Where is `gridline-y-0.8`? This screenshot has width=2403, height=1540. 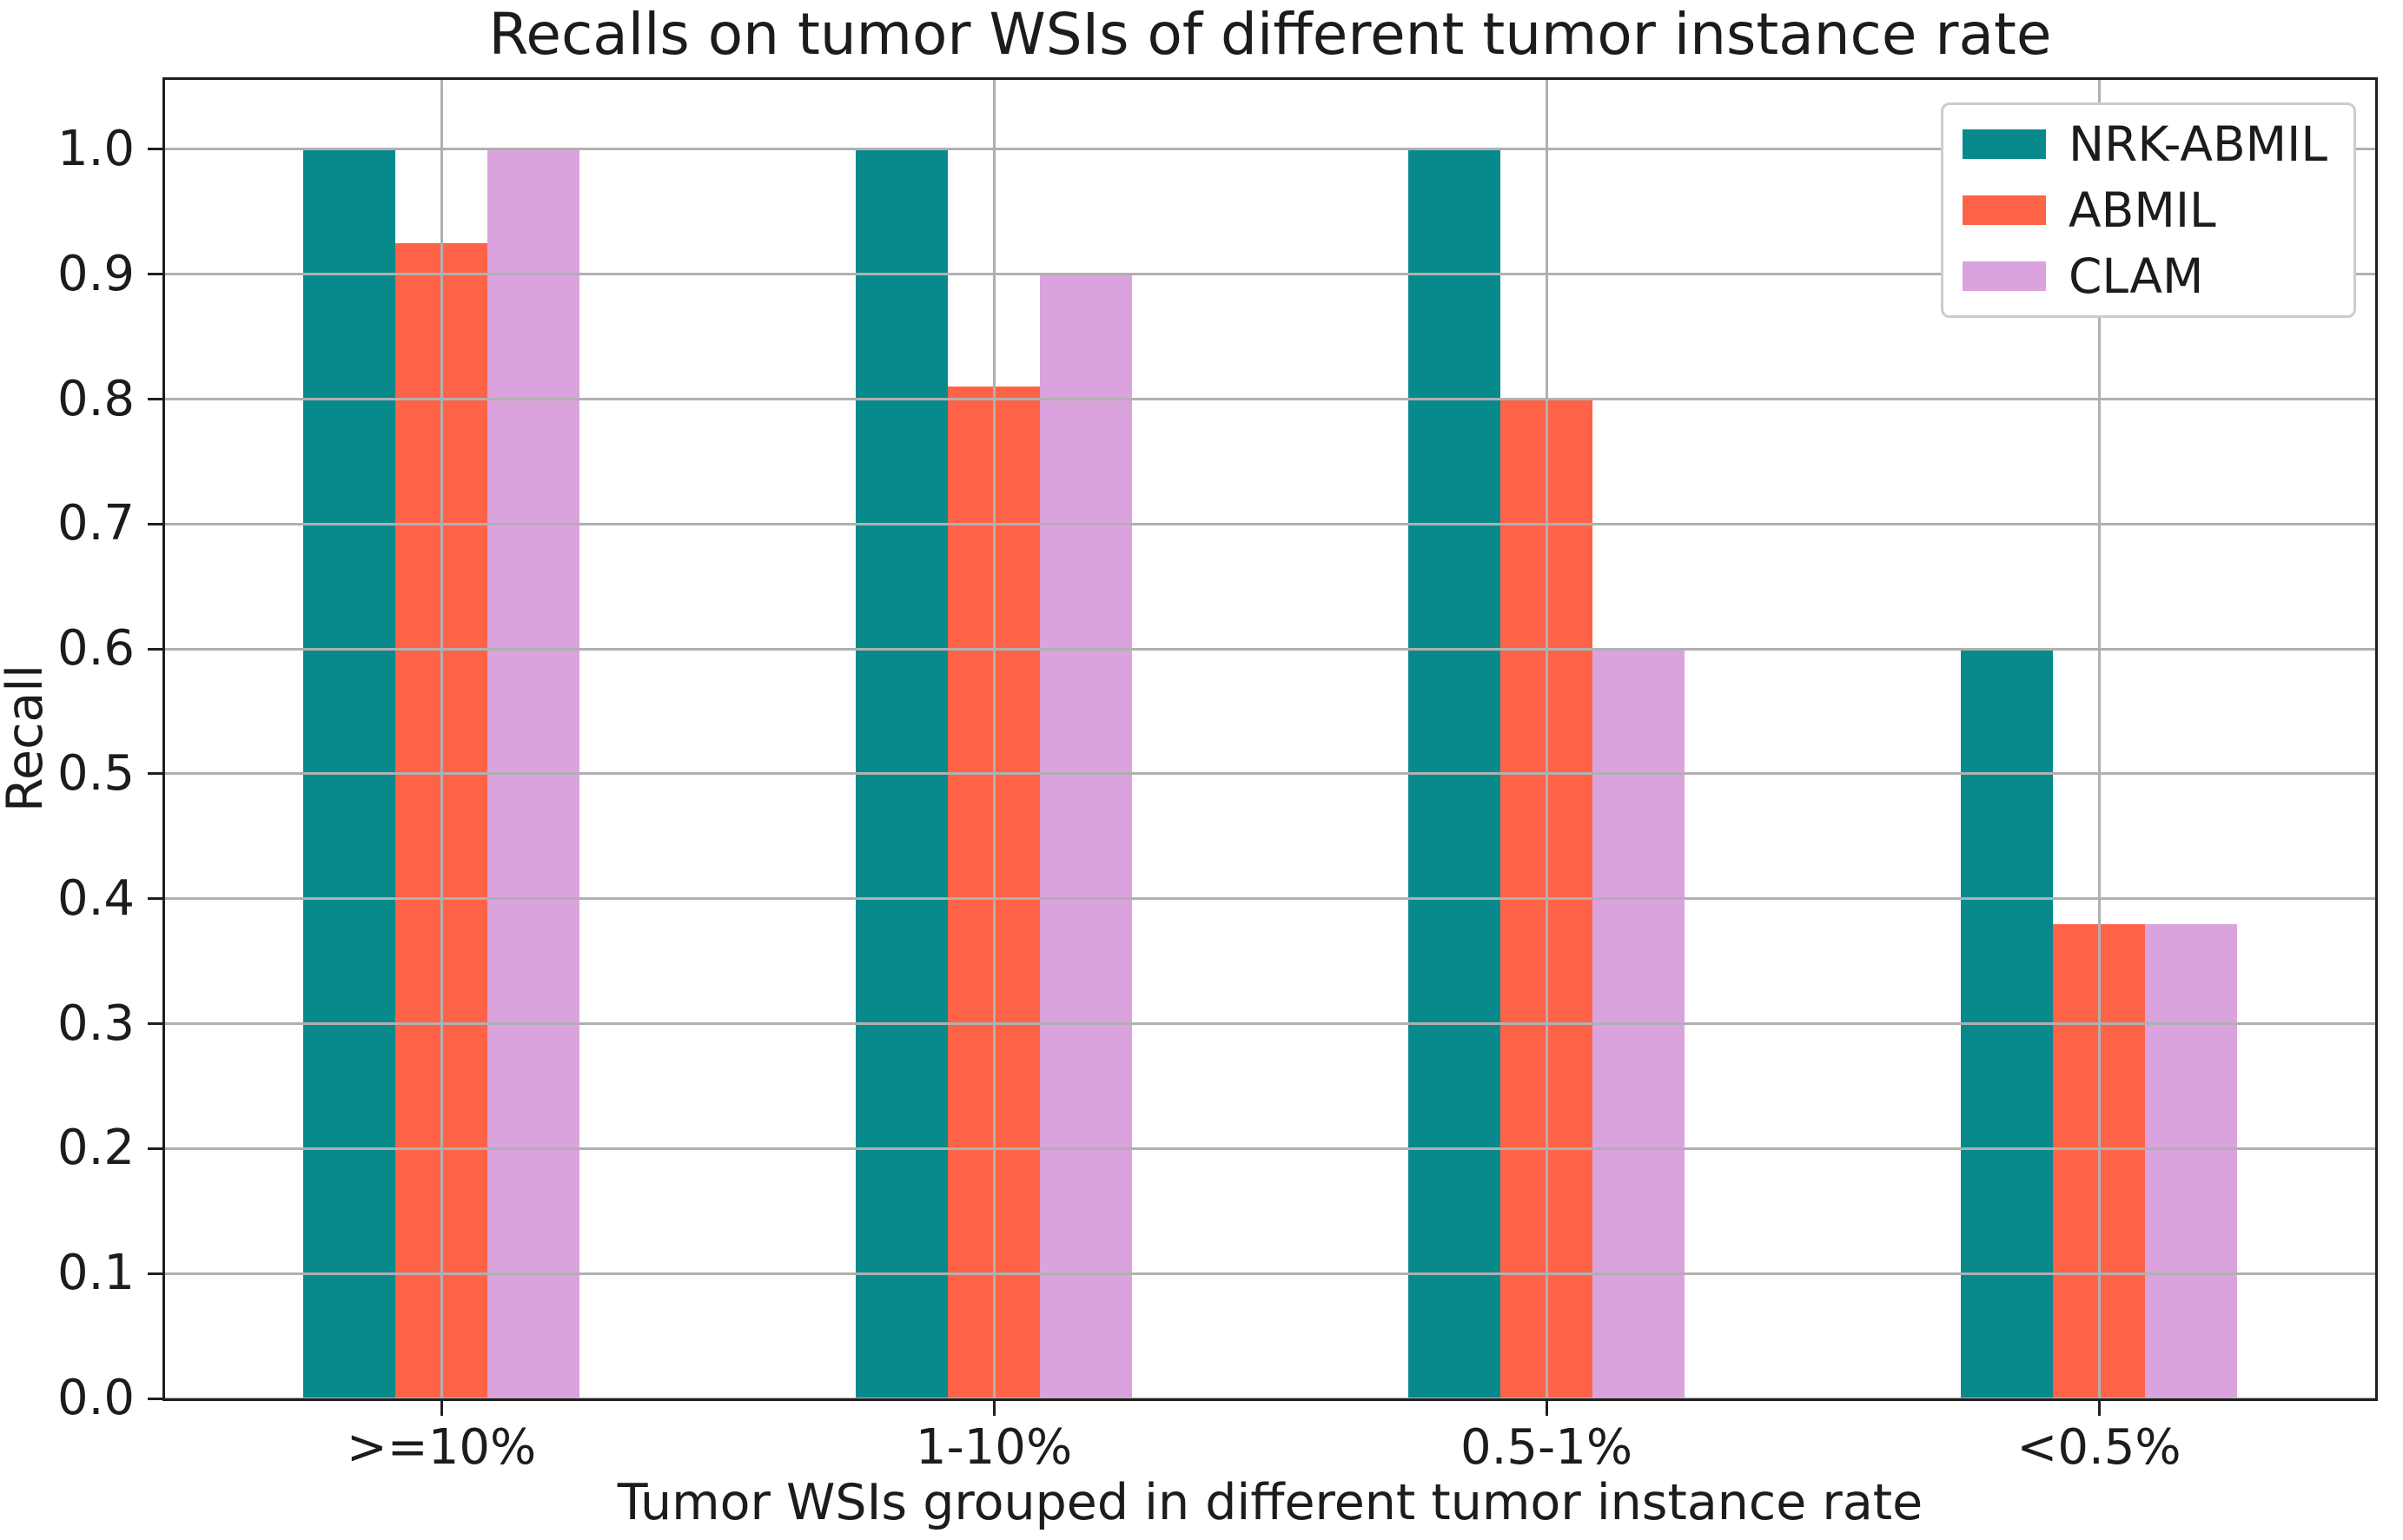 gridline-y-0.8 is located at coordinates (1270, 399).